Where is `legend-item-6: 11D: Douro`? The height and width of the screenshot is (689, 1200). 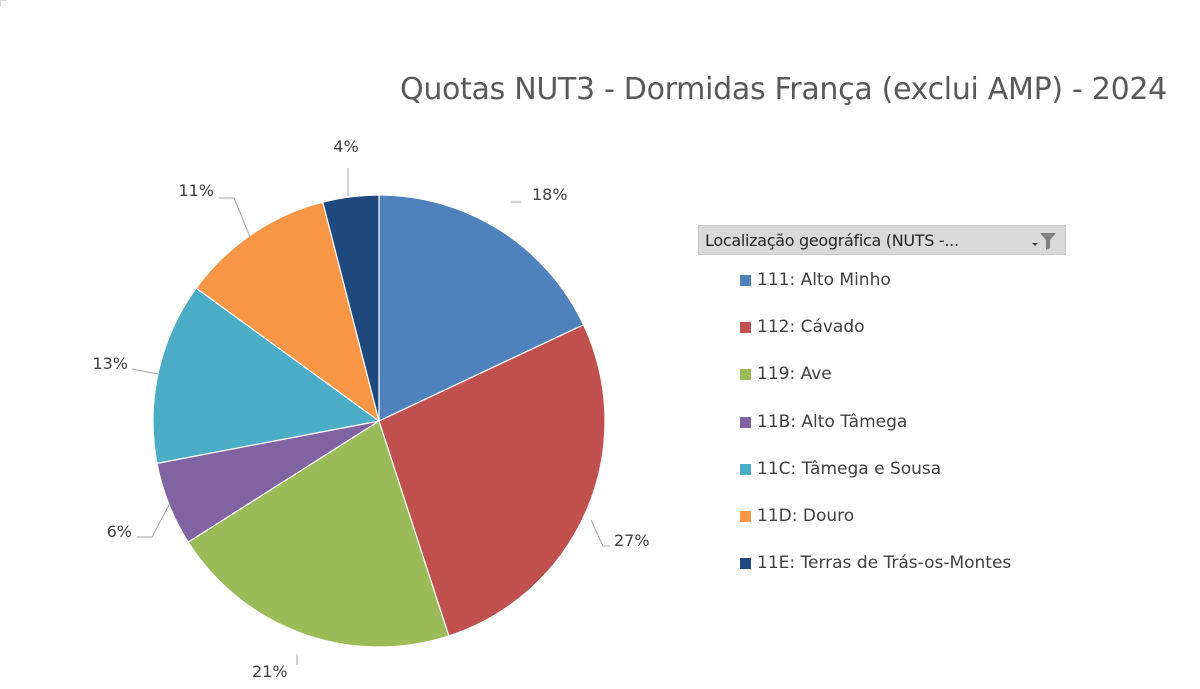
legend-item-6: 11D: Douro is located at coordinates (797, 516).